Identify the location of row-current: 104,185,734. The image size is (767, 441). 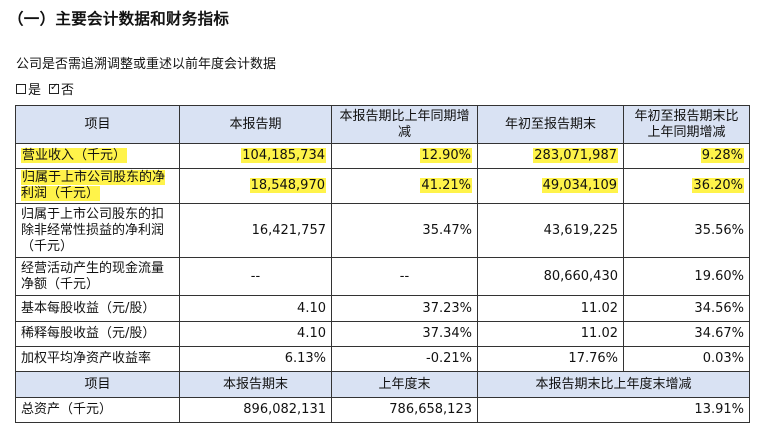
(255, 156).